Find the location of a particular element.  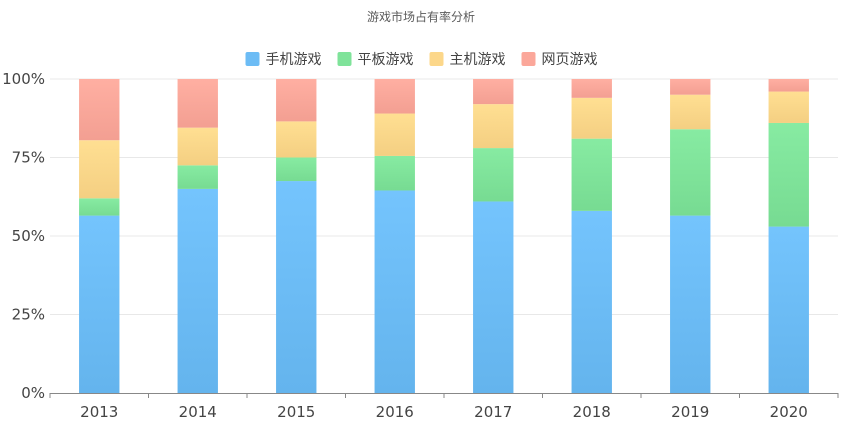

legend-item: 平板游戏 is located at coordinates (375, 60).